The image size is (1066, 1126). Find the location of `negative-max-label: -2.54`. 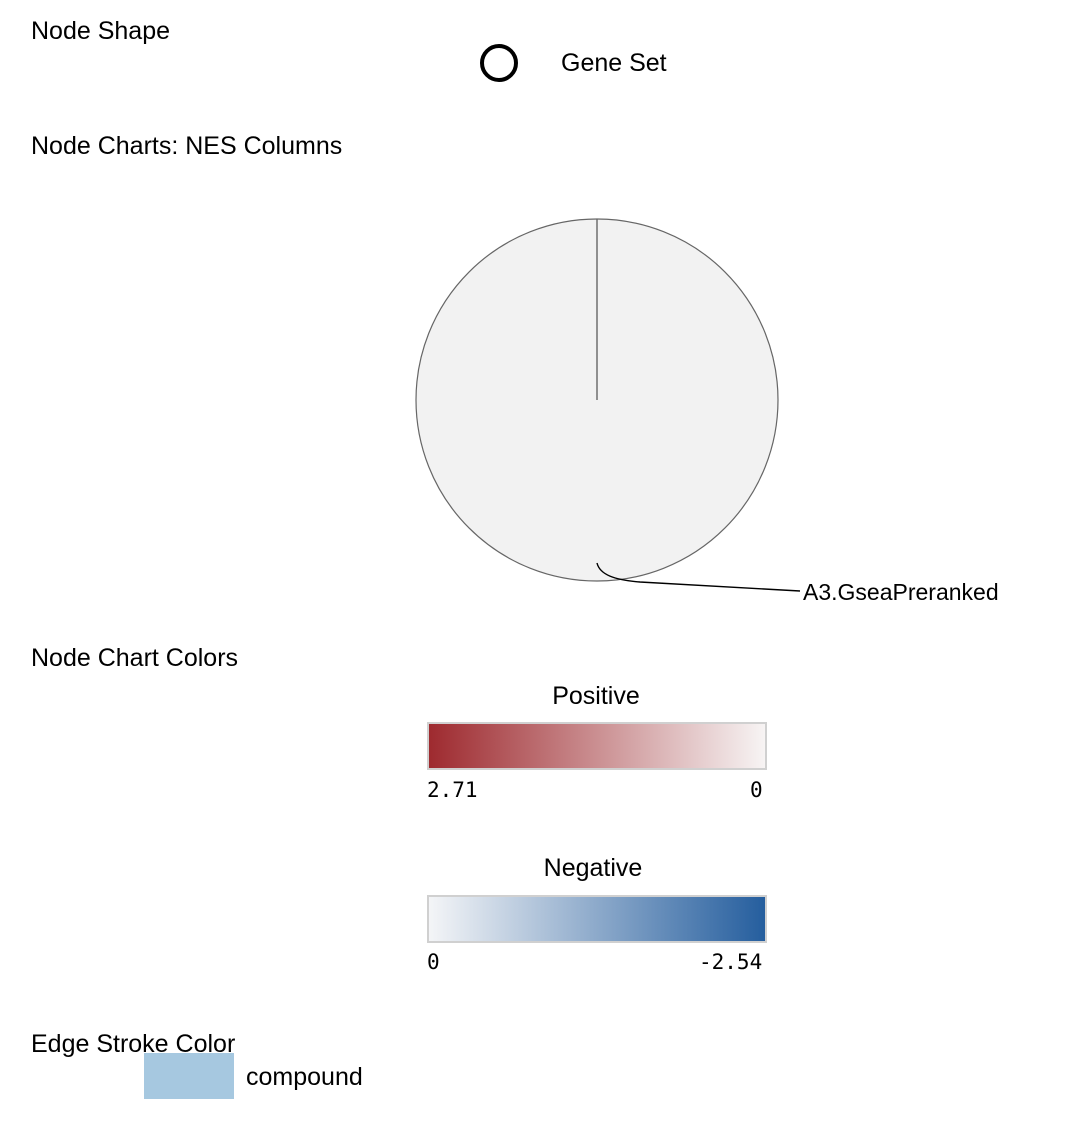

negative-max-label: -2.54 is located at coordinates (731, 962).